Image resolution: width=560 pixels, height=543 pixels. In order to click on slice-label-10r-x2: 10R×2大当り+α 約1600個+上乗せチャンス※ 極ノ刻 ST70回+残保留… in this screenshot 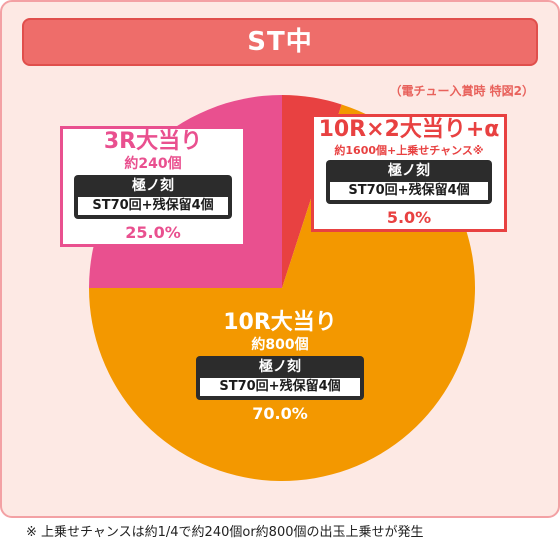, I will do `click(409, 173)`.